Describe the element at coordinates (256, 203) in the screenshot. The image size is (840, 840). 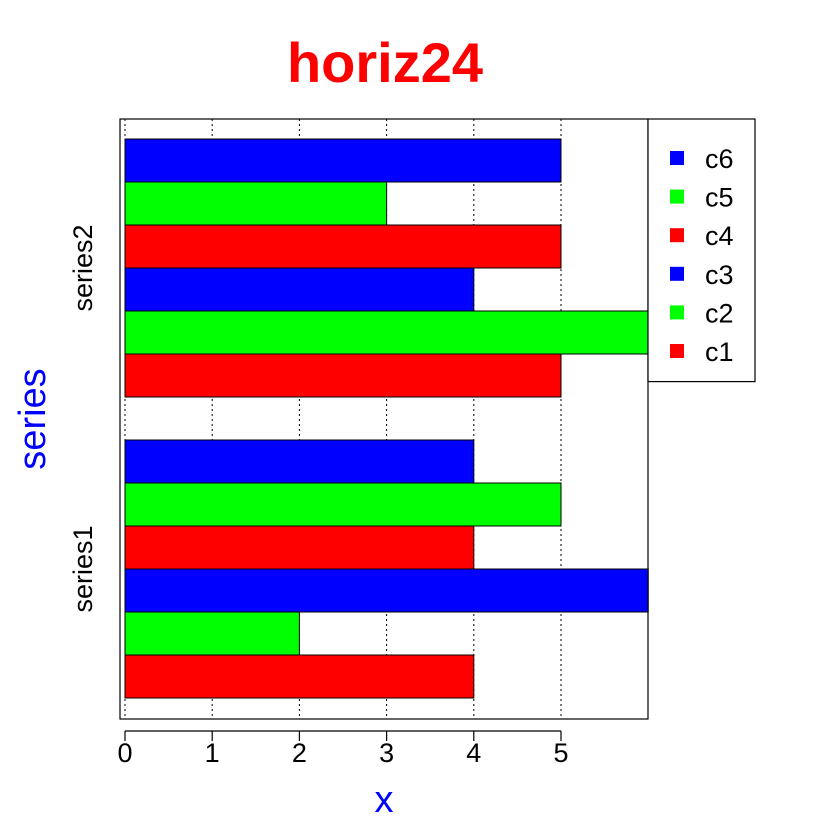
I see `bar-series2-c5` at that location.